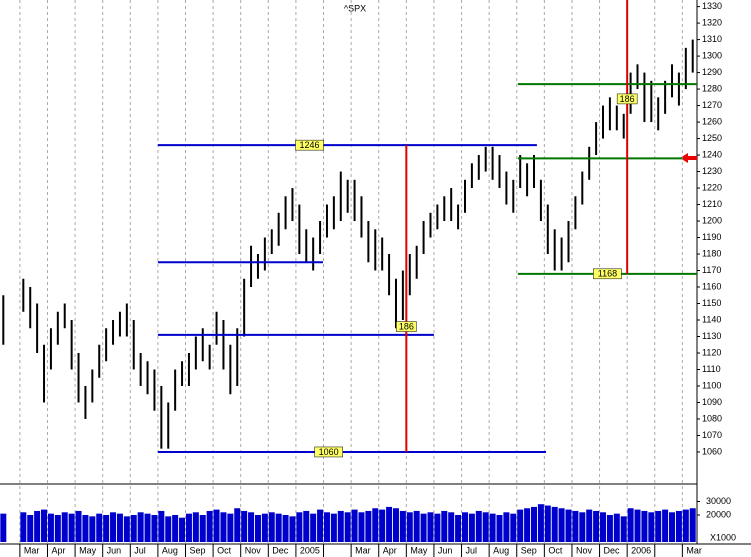  Describe the element at coordinates (712, 451) in the screenshot. I see `y-tick-label: 1060` at that location.